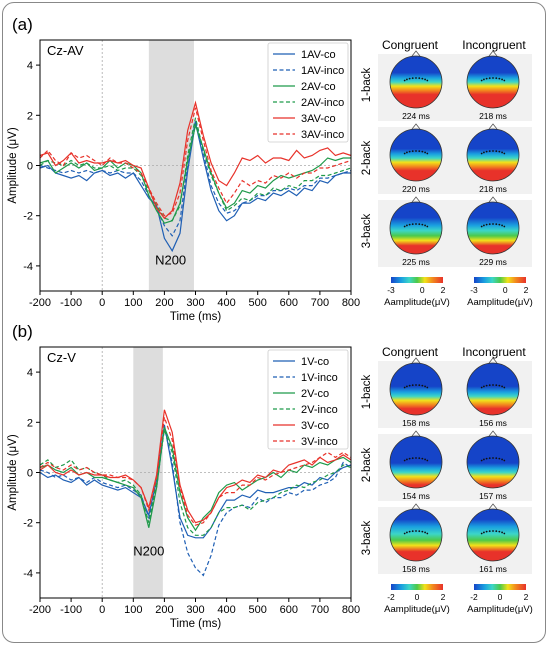  I want to click on x-tick-label: 600, so click(289, 610).